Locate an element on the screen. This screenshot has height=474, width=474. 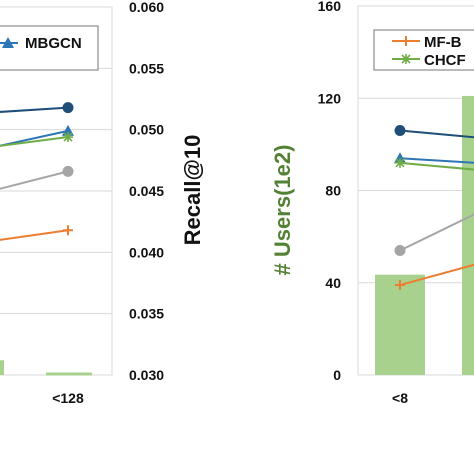
right-y-tick-label: 120 is located at coordinates (330, 98).